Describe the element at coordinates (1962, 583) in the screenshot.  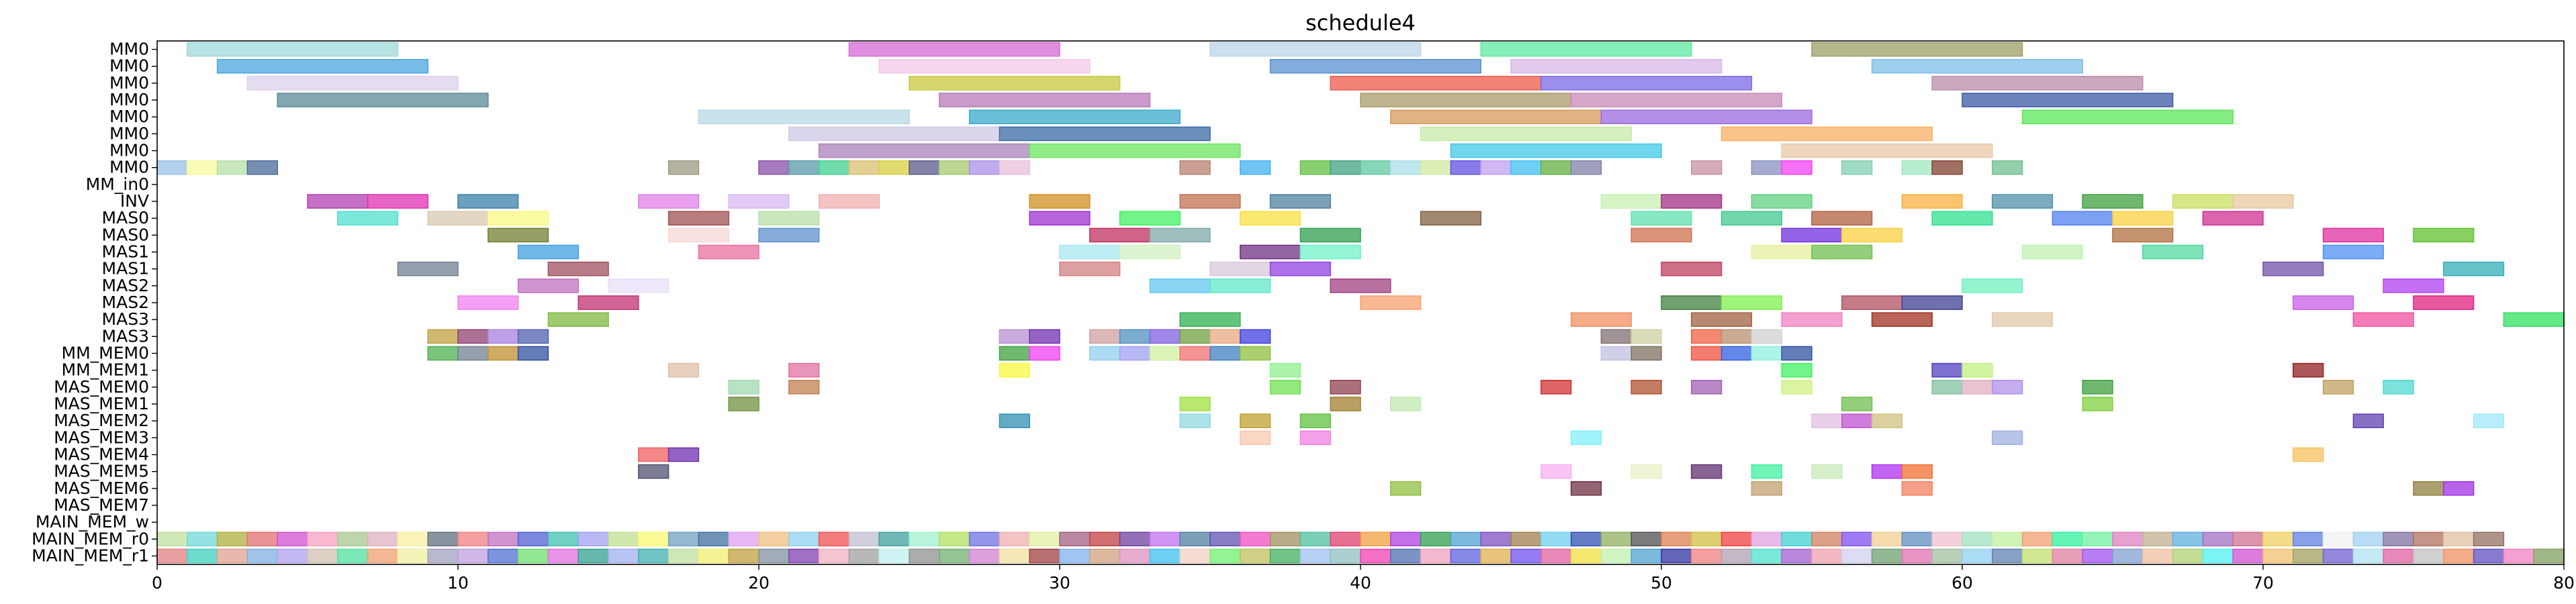
I see `x-tick-label: 60` at that location.